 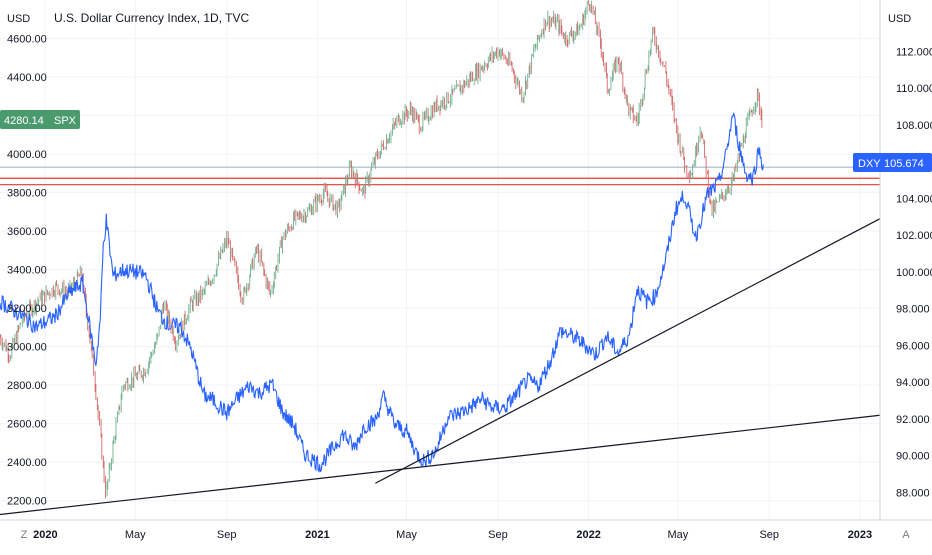 I want to click on scale-mode-z-label: Z, so click(x=24, y=535).